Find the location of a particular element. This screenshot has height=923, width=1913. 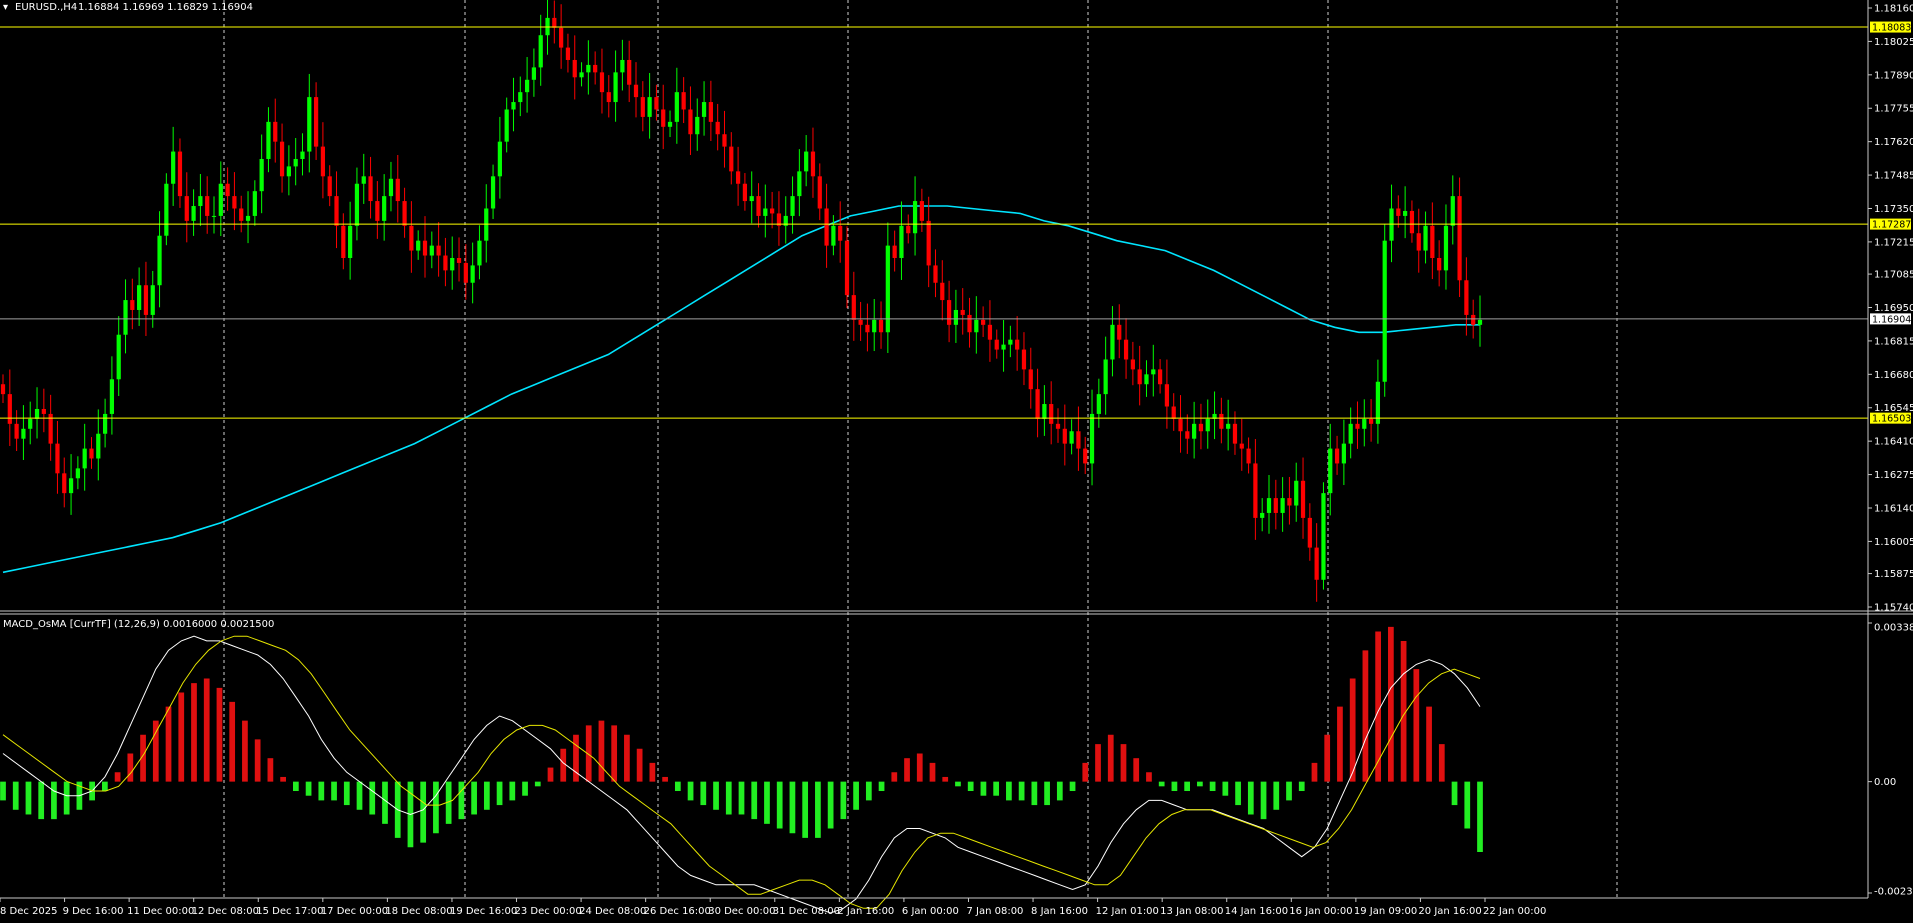

time-tick-label: 16 Jan 00:00 is located at coordinates (1320, 911).